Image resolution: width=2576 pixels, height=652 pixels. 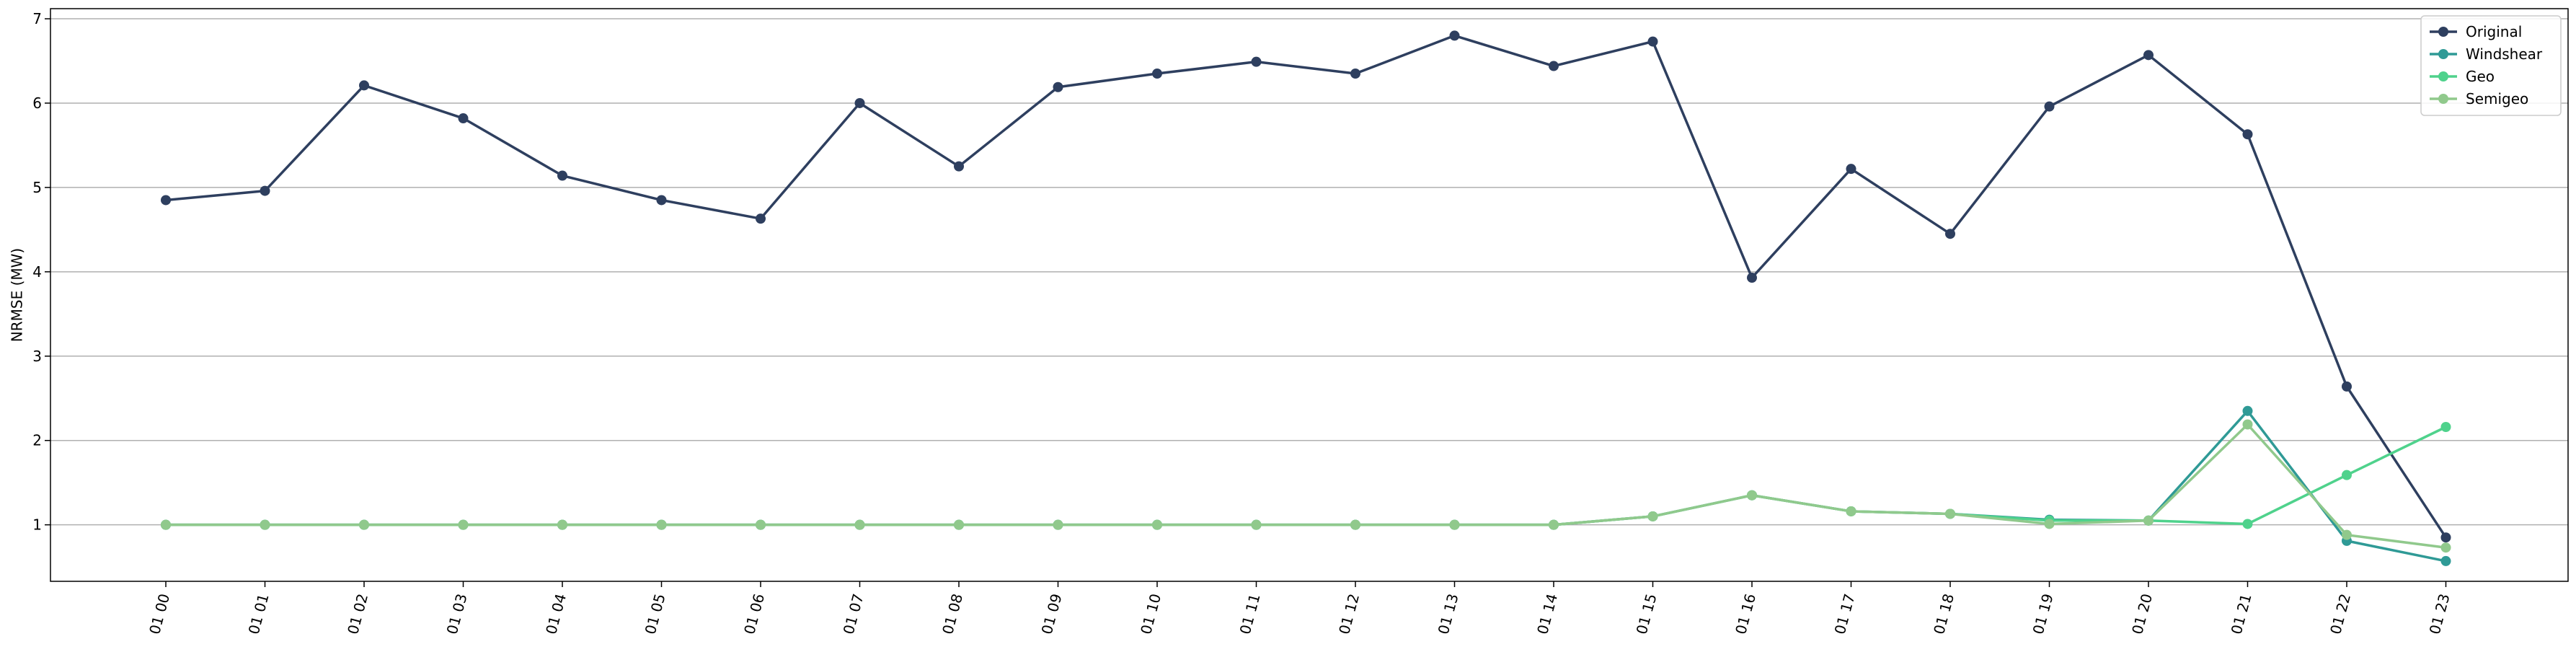 I want to click on legend-item-windshear: Windshear, so click(x=2486, y=54).